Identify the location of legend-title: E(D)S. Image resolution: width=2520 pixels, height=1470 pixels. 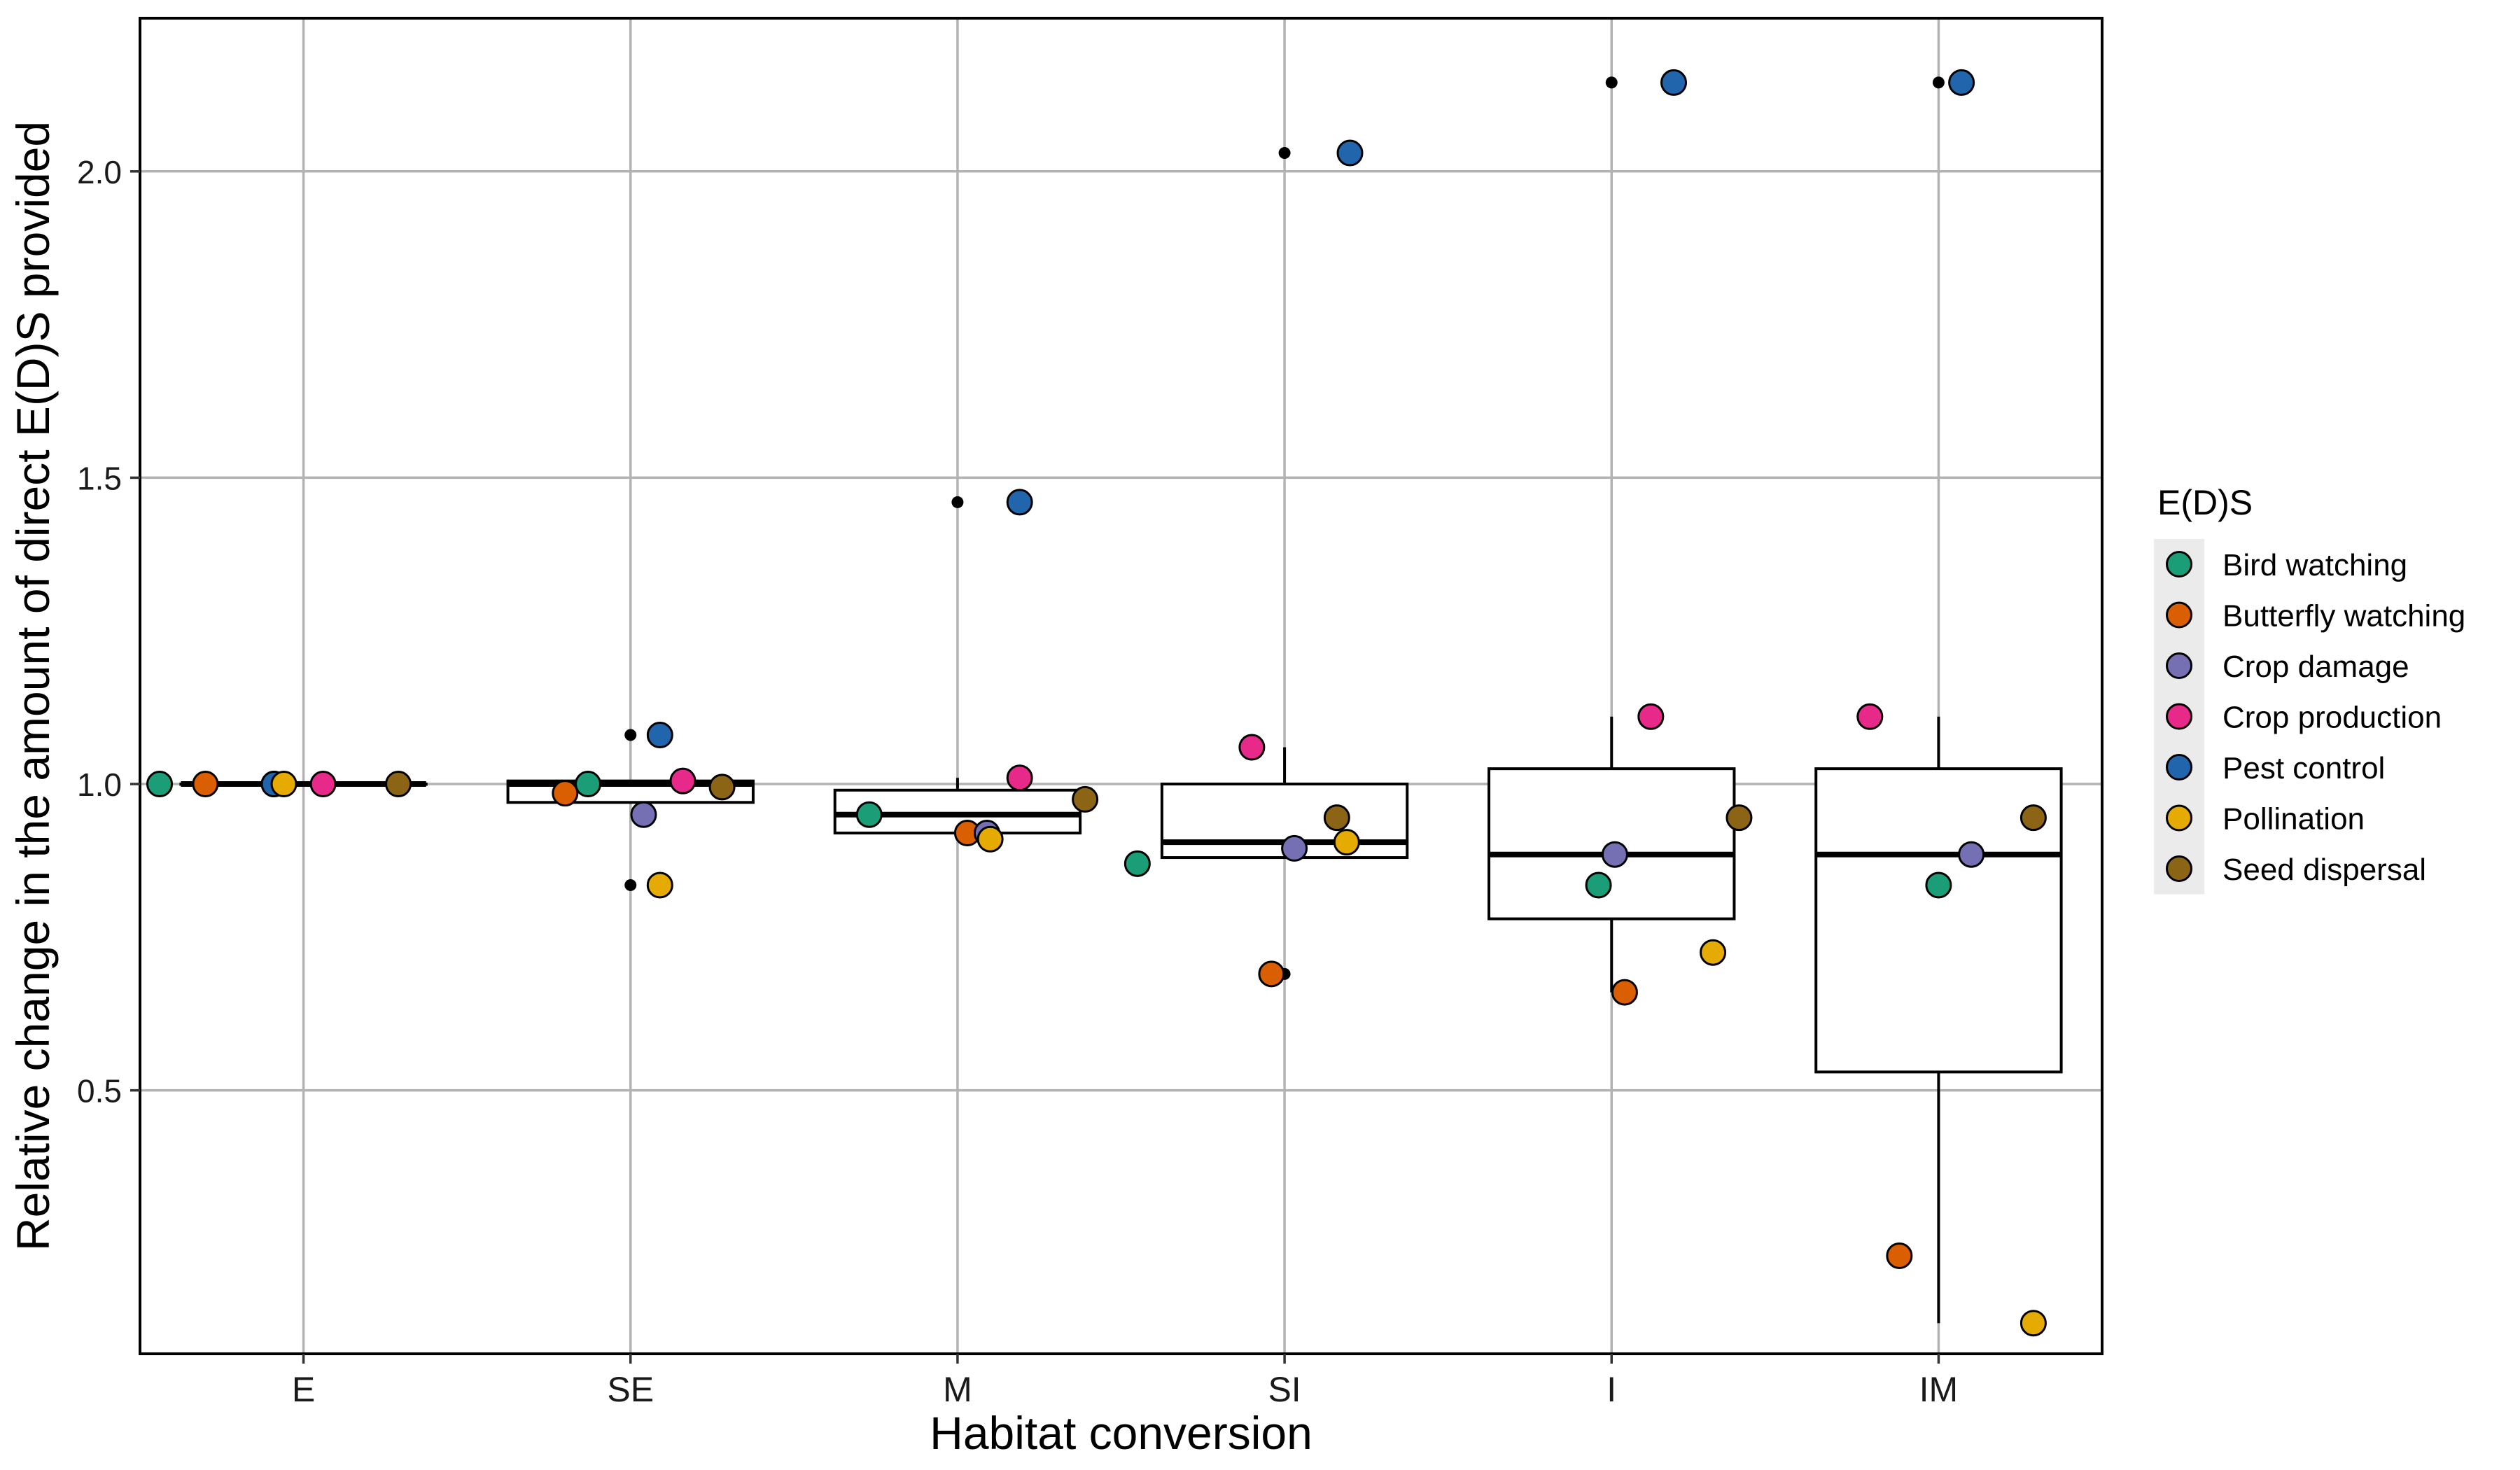
(2205, 502).